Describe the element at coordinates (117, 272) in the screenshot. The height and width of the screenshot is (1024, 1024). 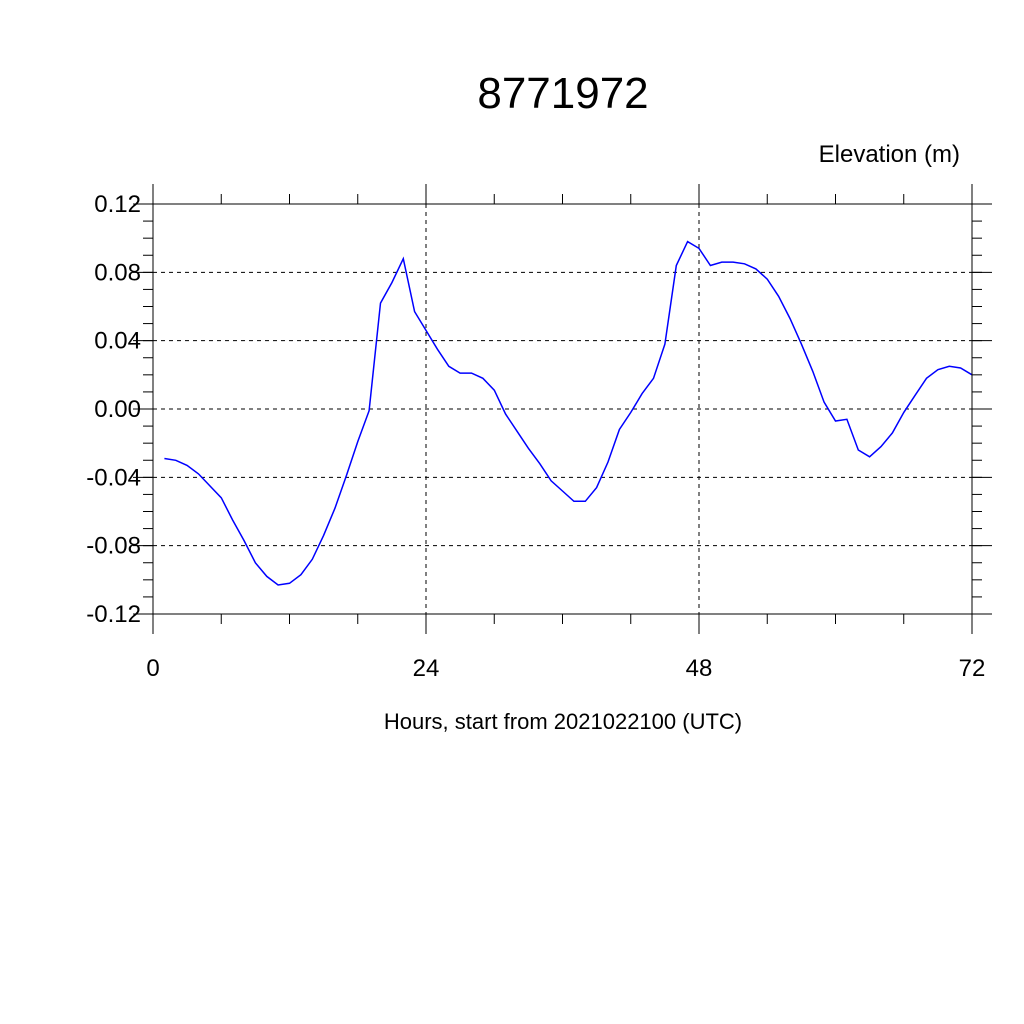
I see `y-tick-label: 0.08` at that location.